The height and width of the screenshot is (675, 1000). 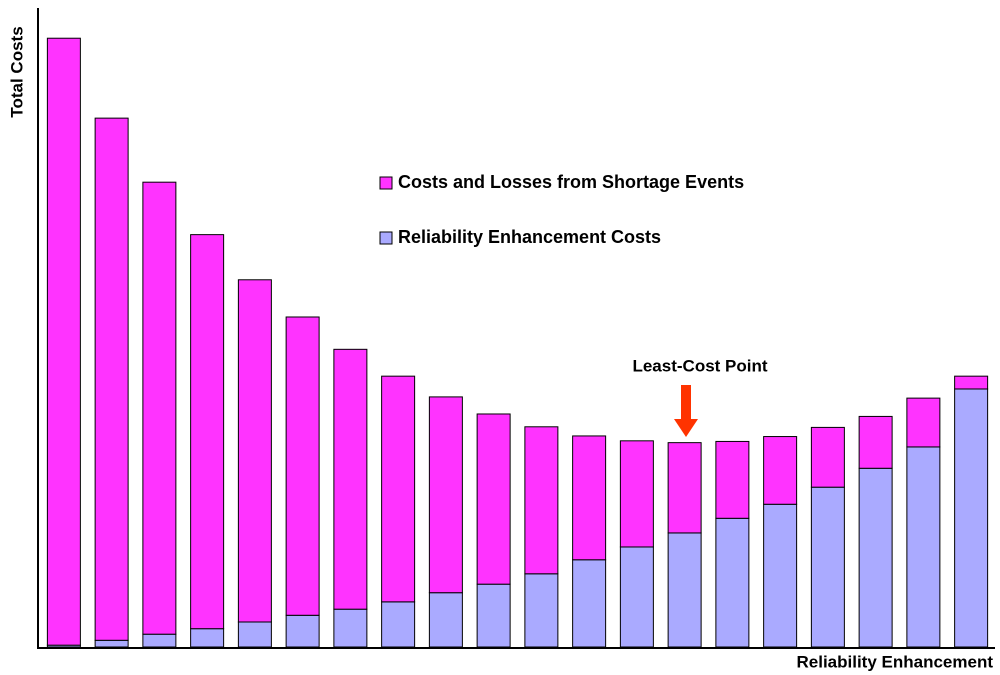 What do you see at coordinates (686, 428) in the screenshot?
I see `arrow-head` at bounding box center [686, 428].